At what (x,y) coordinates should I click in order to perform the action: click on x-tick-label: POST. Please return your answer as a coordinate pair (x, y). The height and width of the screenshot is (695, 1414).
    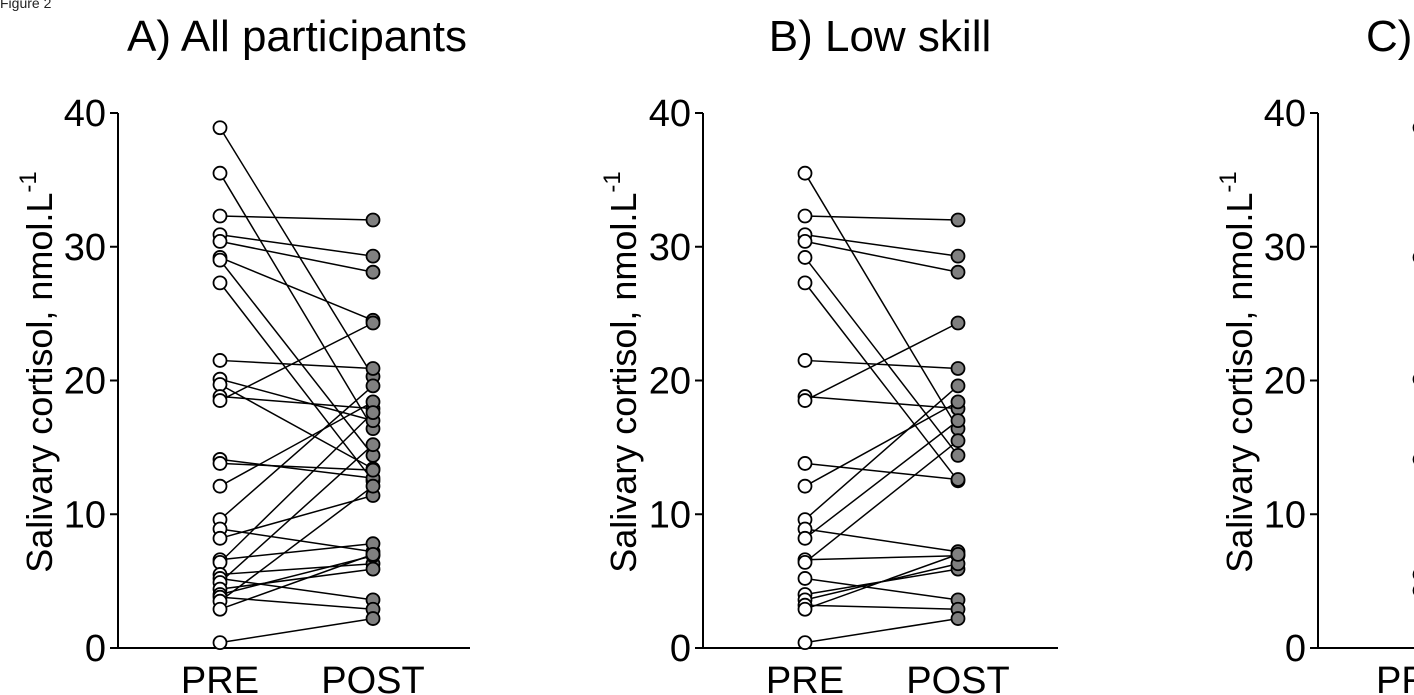
    Looking at the image, I should click on (957, 677).